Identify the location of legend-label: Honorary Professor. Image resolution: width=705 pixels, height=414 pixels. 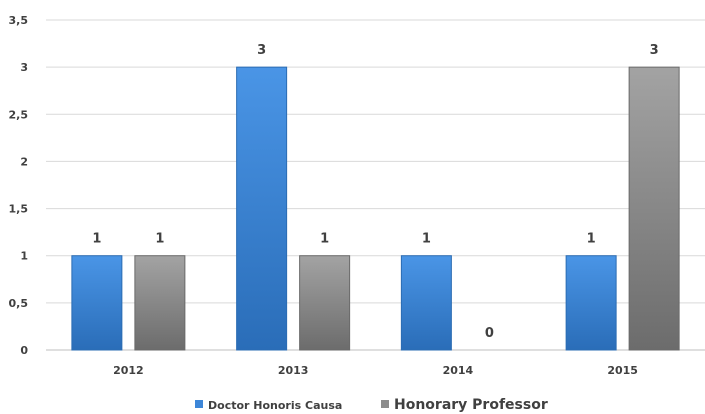
(471, 405).